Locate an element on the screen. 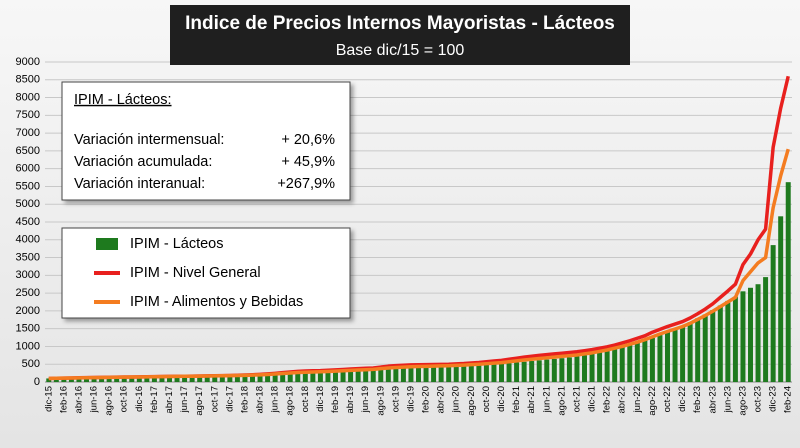 This screenshot has width=800, height=448. x-tick-label: ago-21 is located at coordinates (561, 401).